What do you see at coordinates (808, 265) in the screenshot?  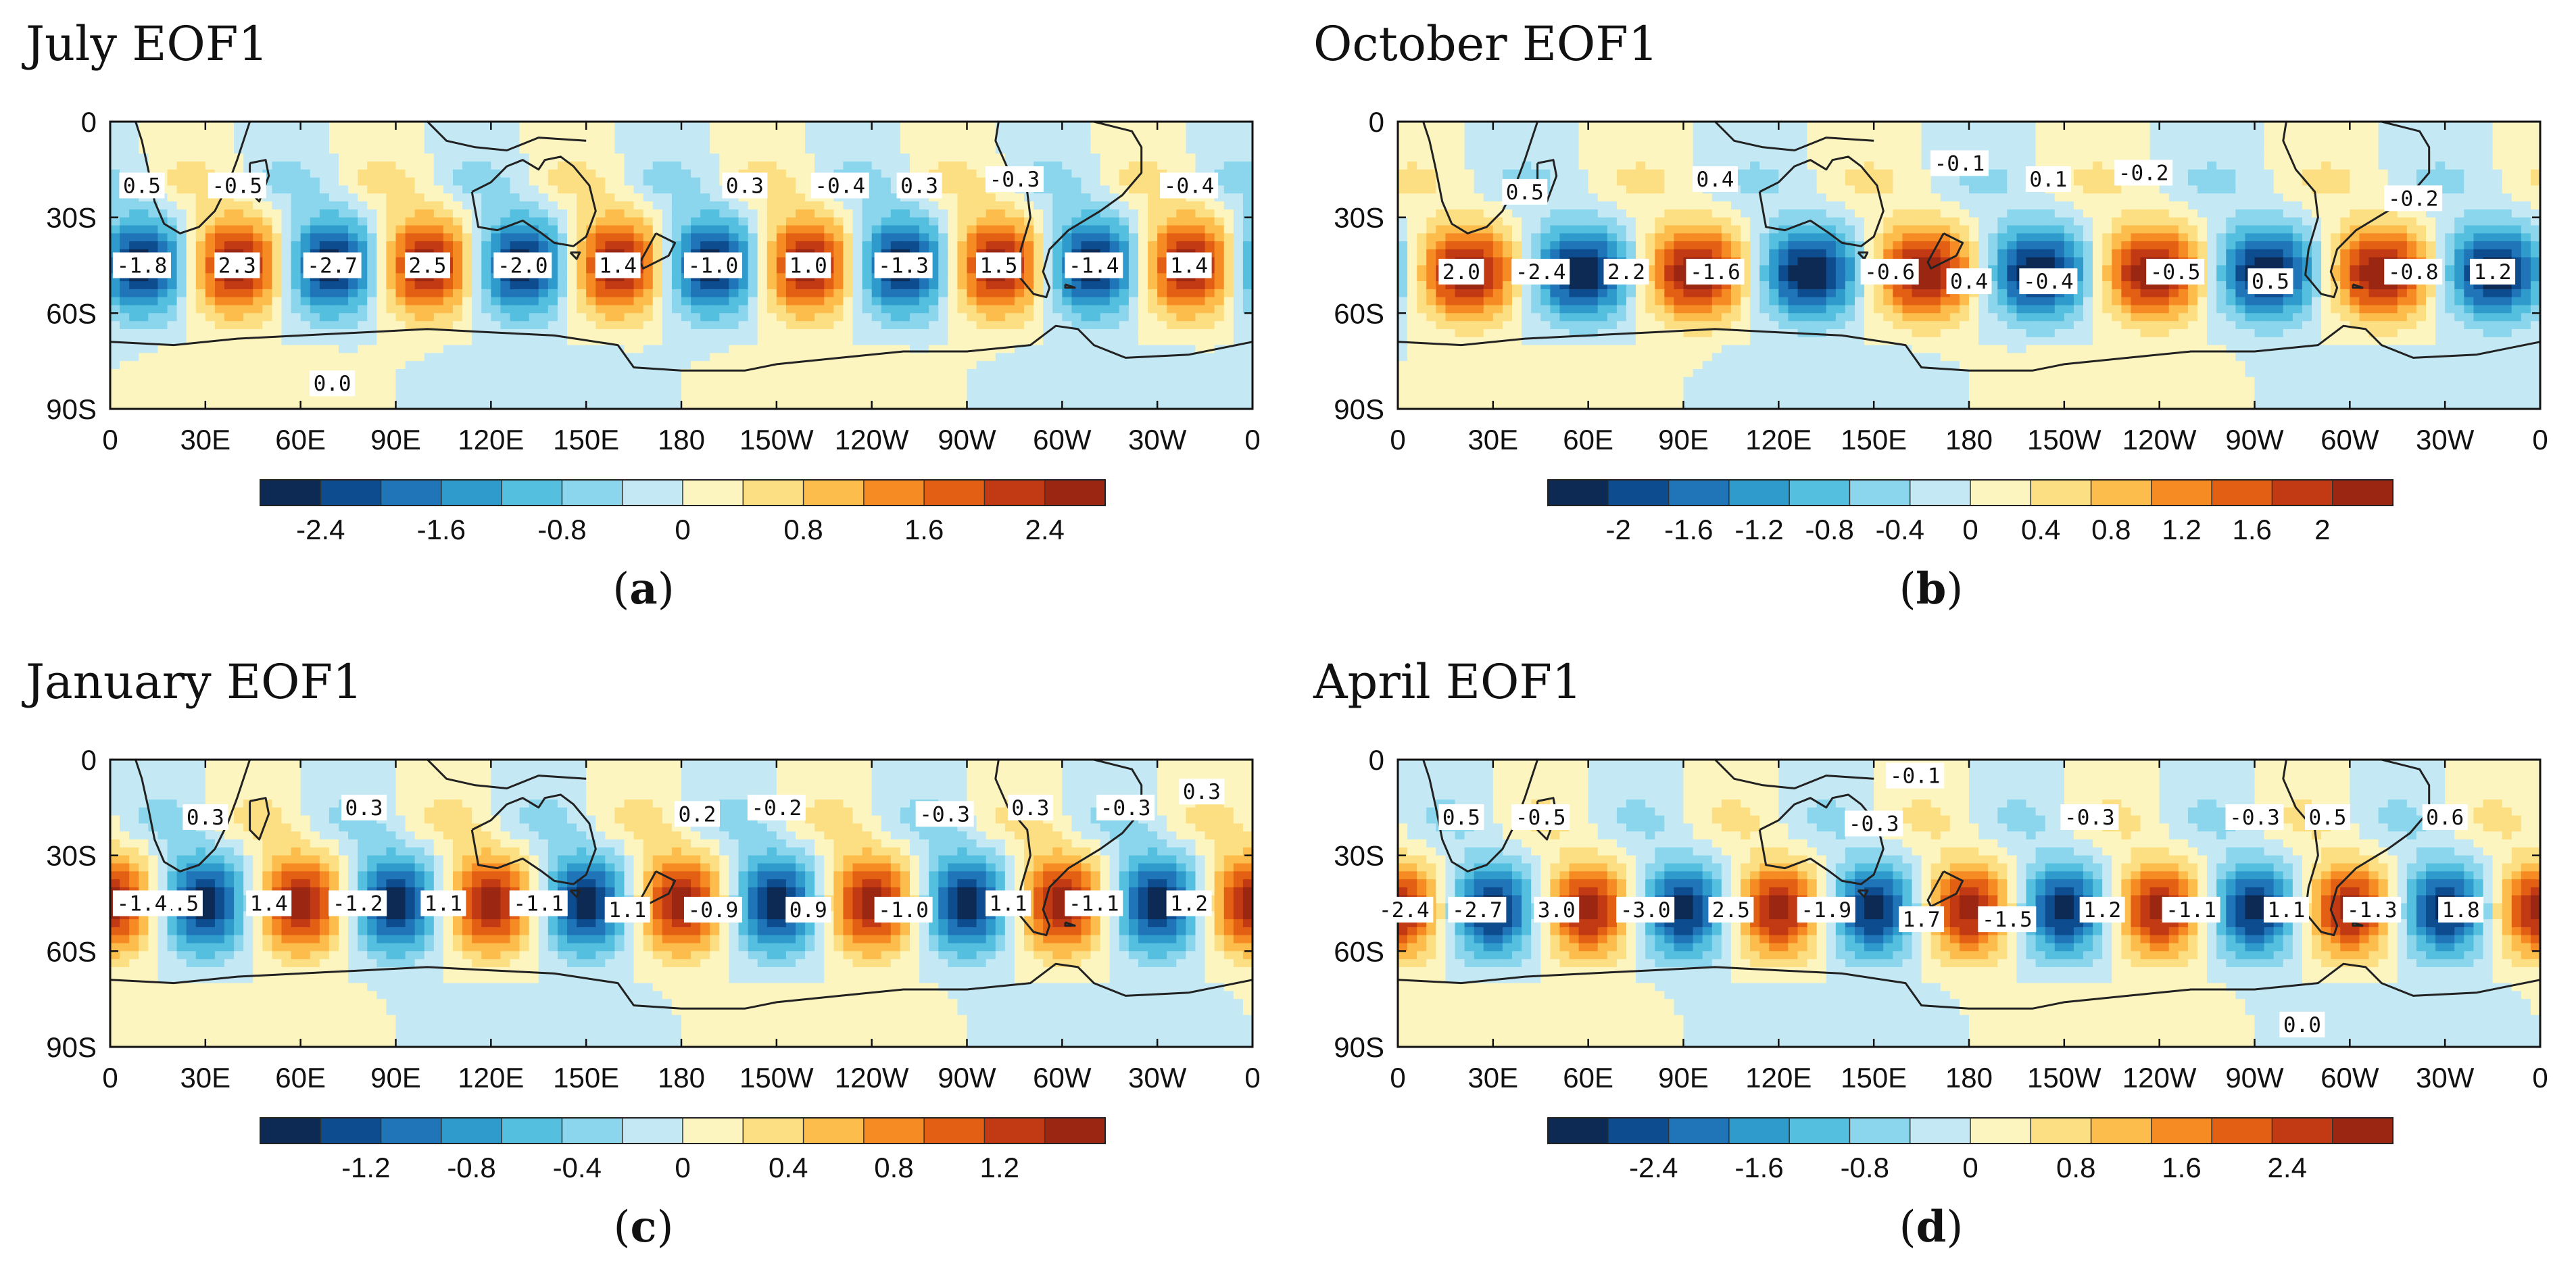 I see `contour-label: 1.0` at bounding box center [808, 265].